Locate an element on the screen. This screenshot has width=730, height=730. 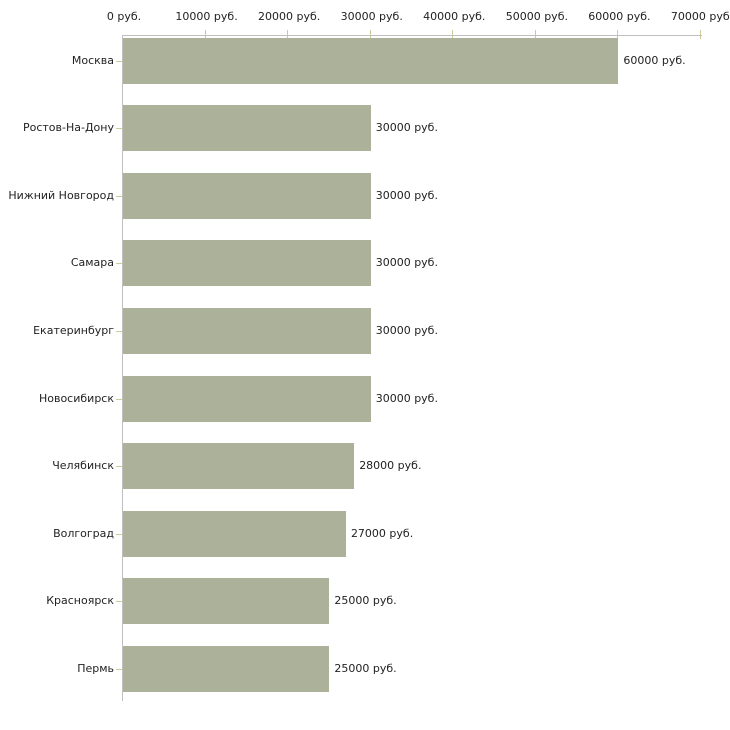
category-label: Ростов-На-Дону is located at coordinates (68, 128).